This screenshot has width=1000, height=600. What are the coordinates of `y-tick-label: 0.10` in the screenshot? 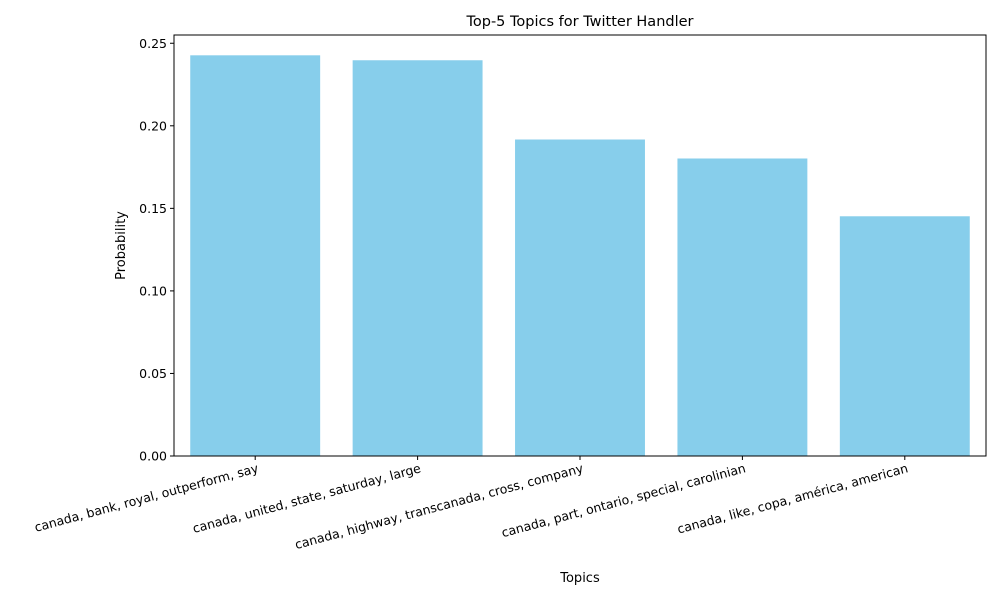 It's located at (153, 290).